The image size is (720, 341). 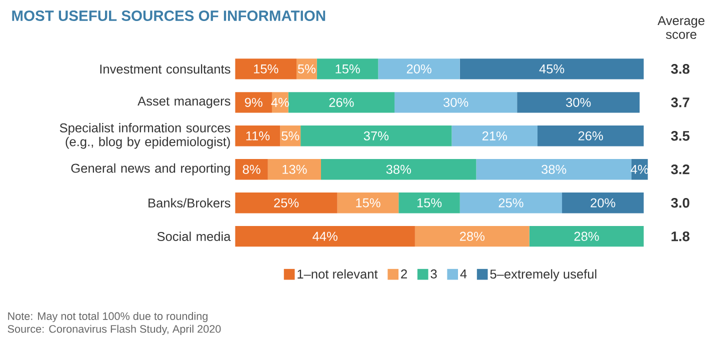 I want to click on legend-label: 4, so click(x=463, y=274).